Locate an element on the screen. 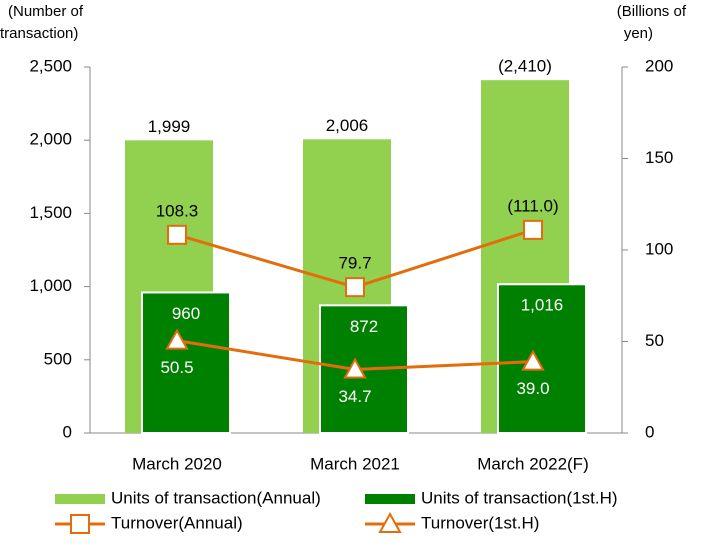 The width and height of the screenshot is (707, 544). data-label: 872 is located at coordinates (364, 326).